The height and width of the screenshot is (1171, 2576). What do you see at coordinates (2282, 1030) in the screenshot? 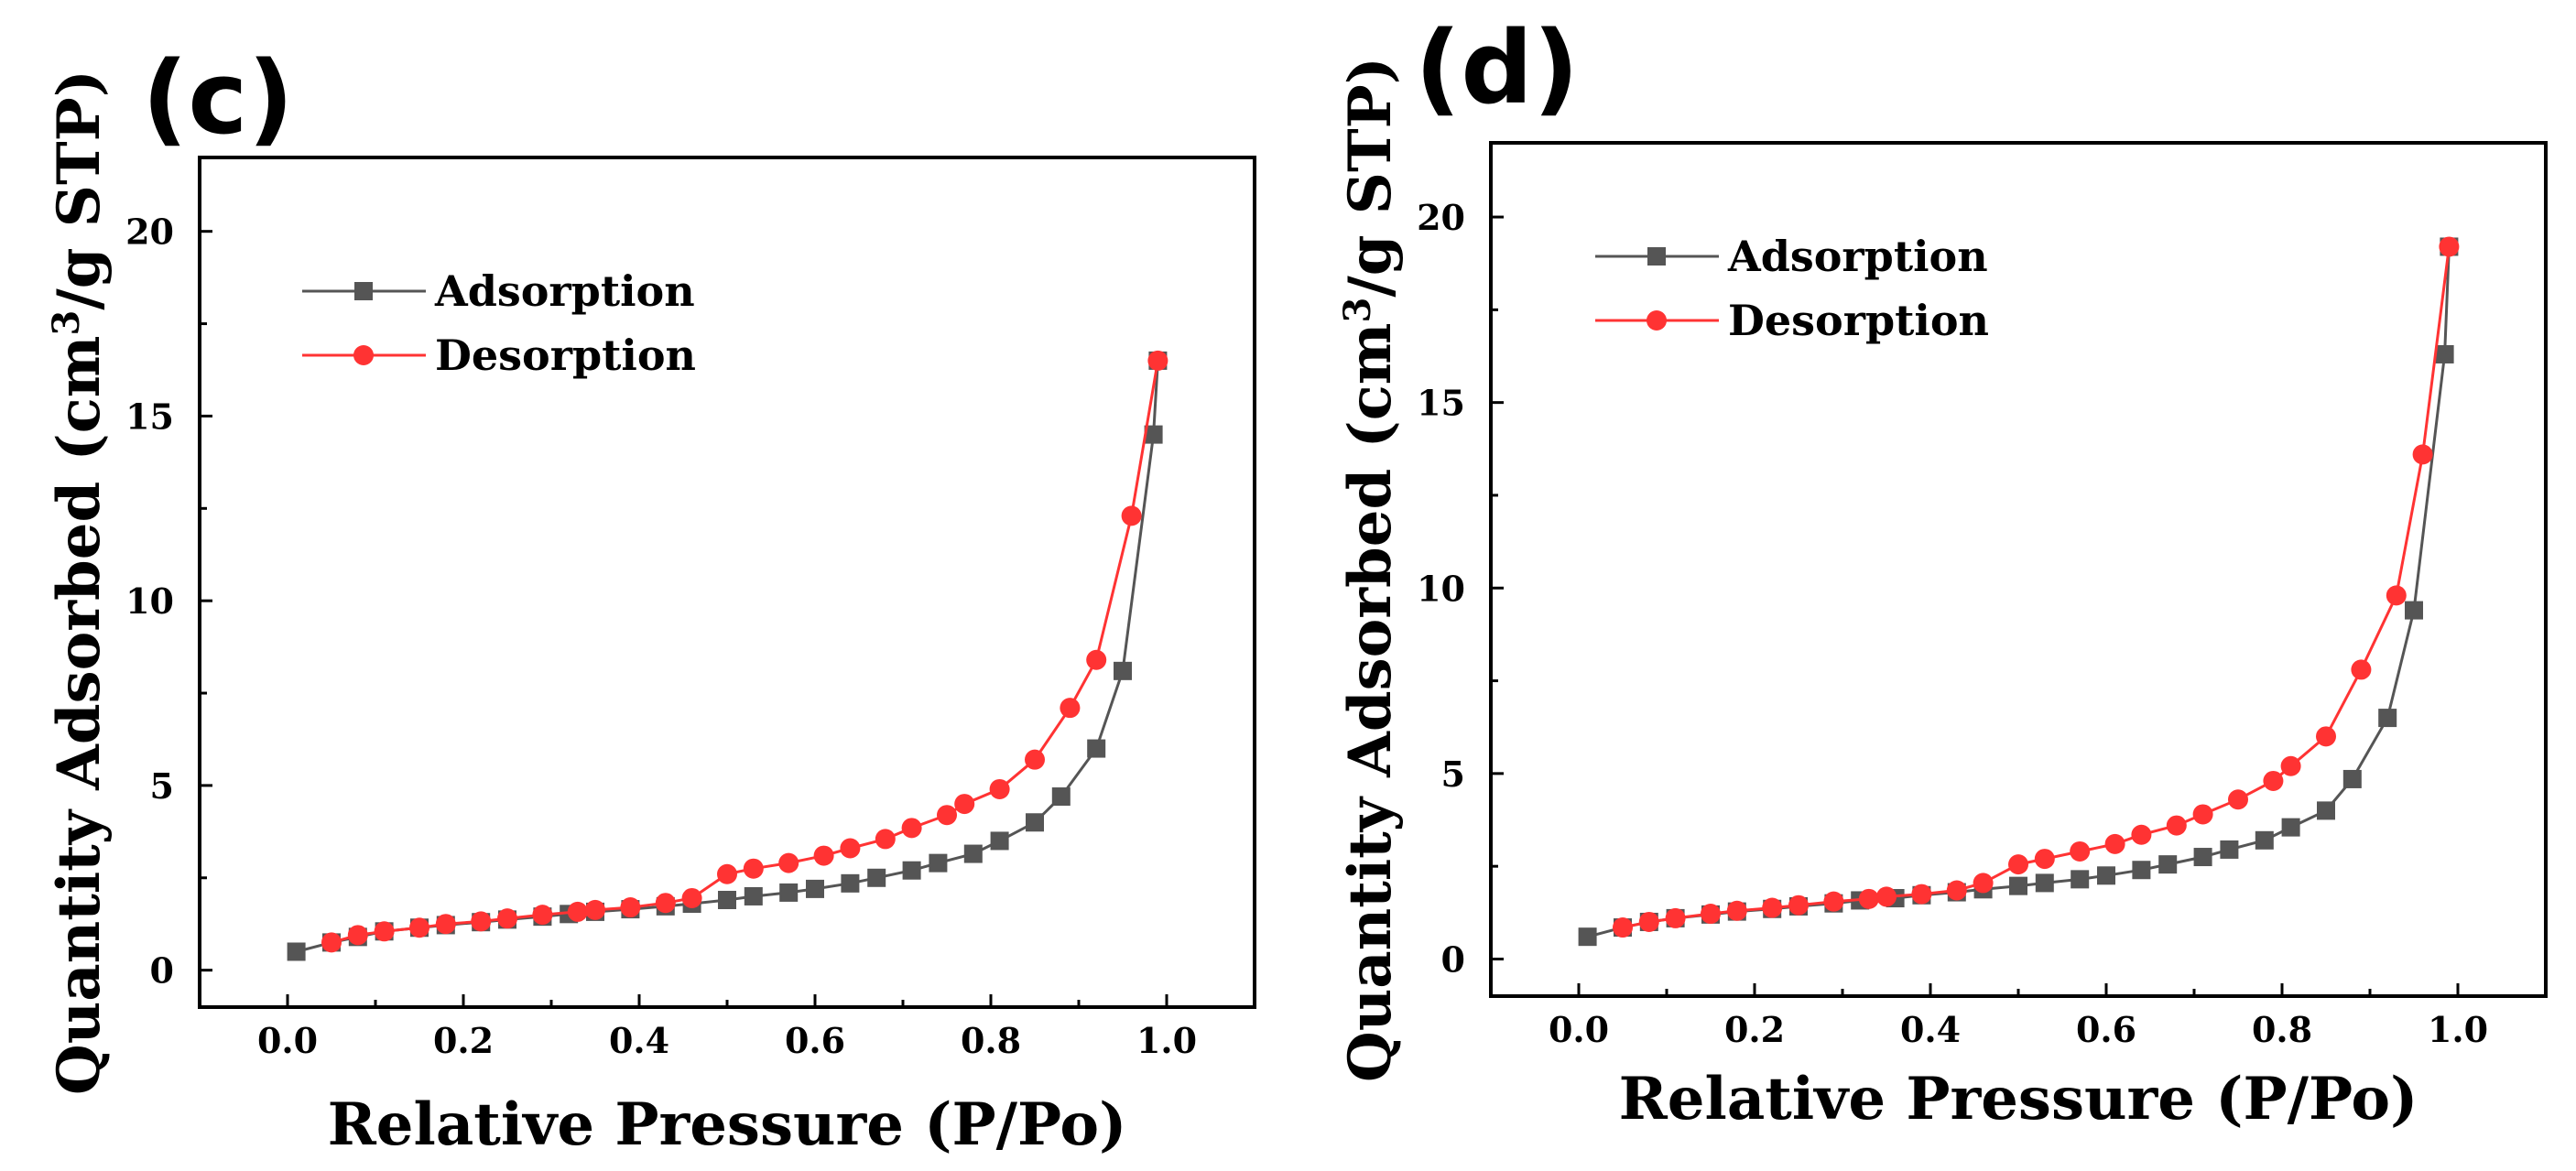
I see `x-tick-label: 0.8` at bounding box center [2282, 1030].